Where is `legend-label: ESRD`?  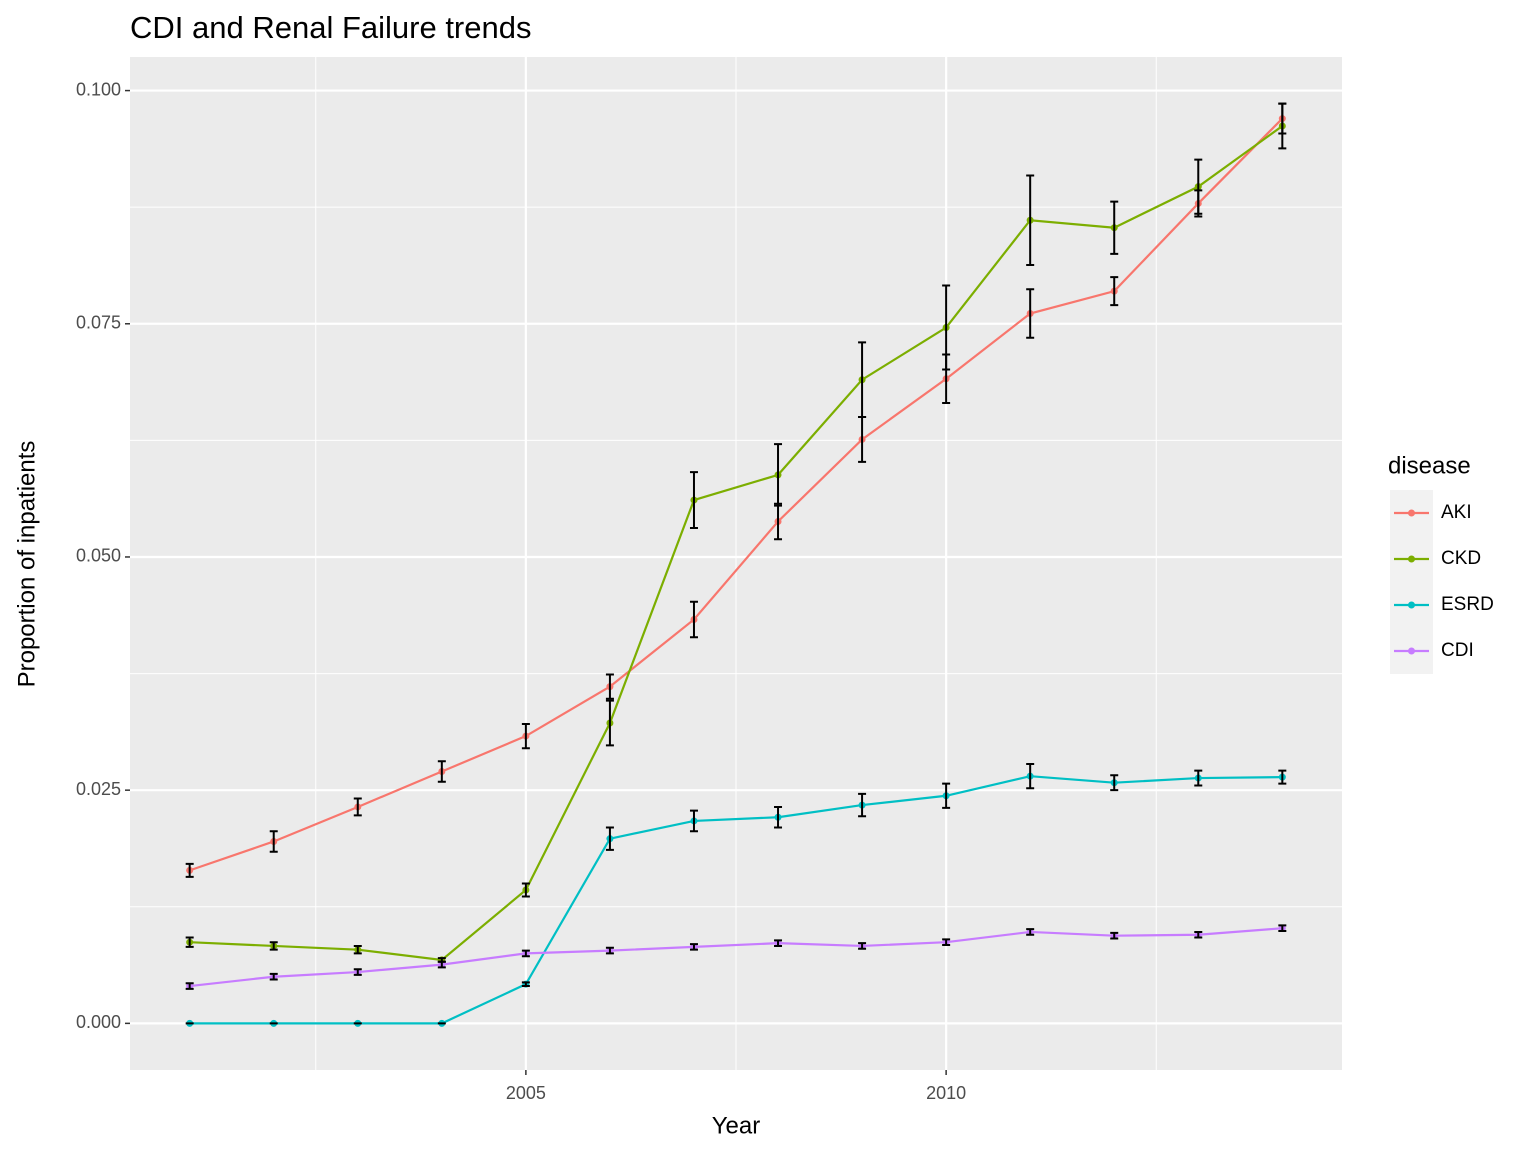 legend-label: ESRD is located at coordinates (1467, 604).